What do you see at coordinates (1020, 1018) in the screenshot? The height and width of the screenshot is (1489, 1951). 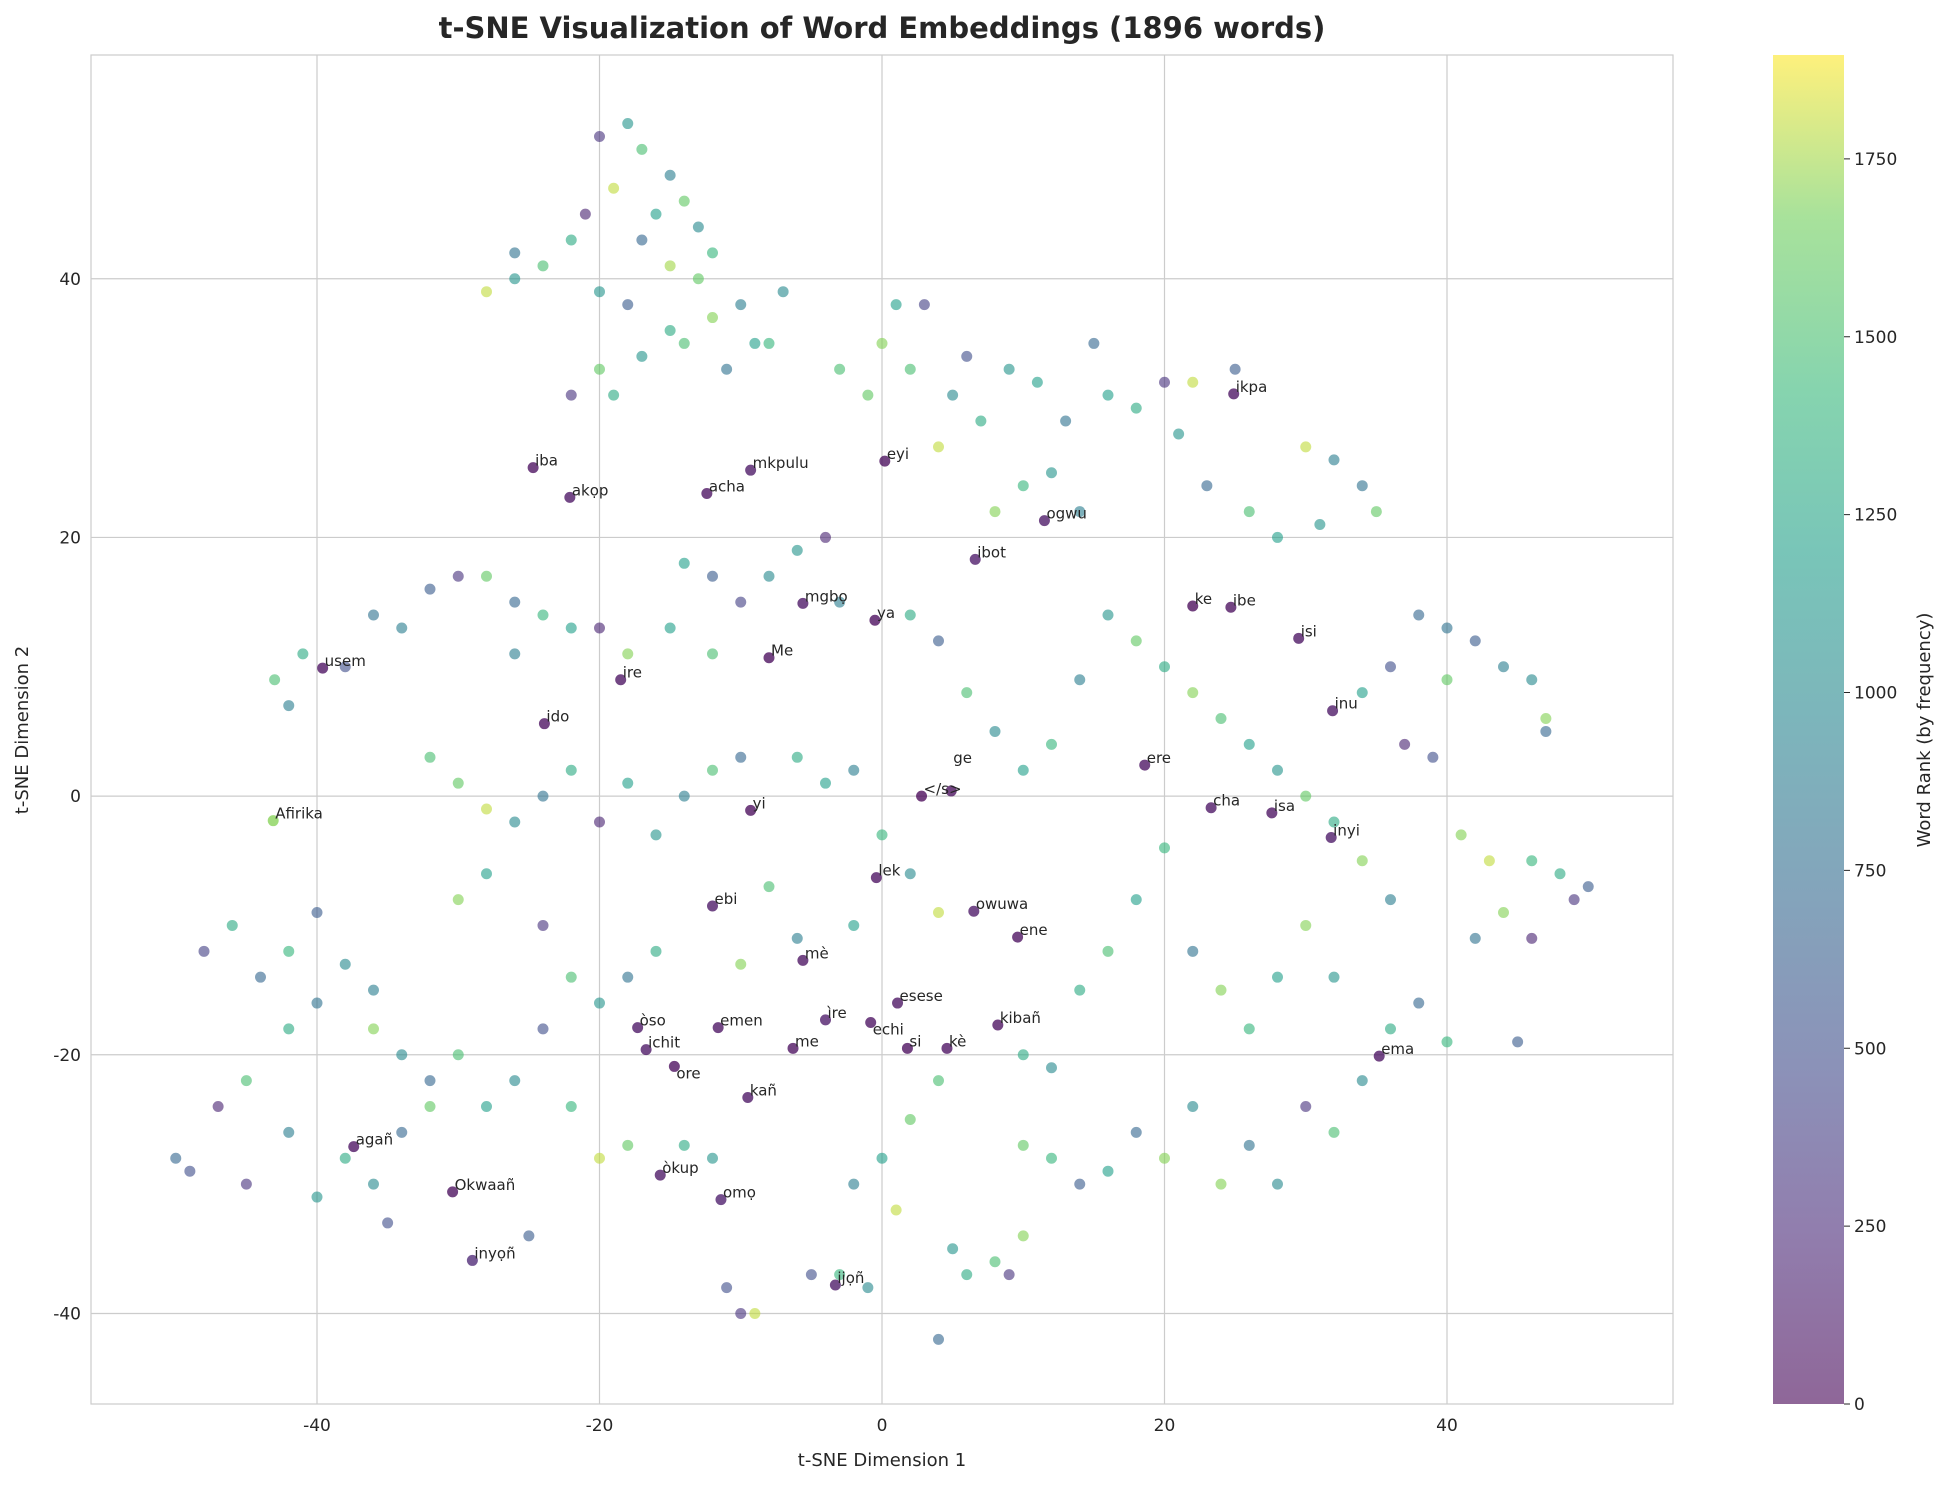 I see `word-label: kibañ` at bounding box center [1020, 1018].